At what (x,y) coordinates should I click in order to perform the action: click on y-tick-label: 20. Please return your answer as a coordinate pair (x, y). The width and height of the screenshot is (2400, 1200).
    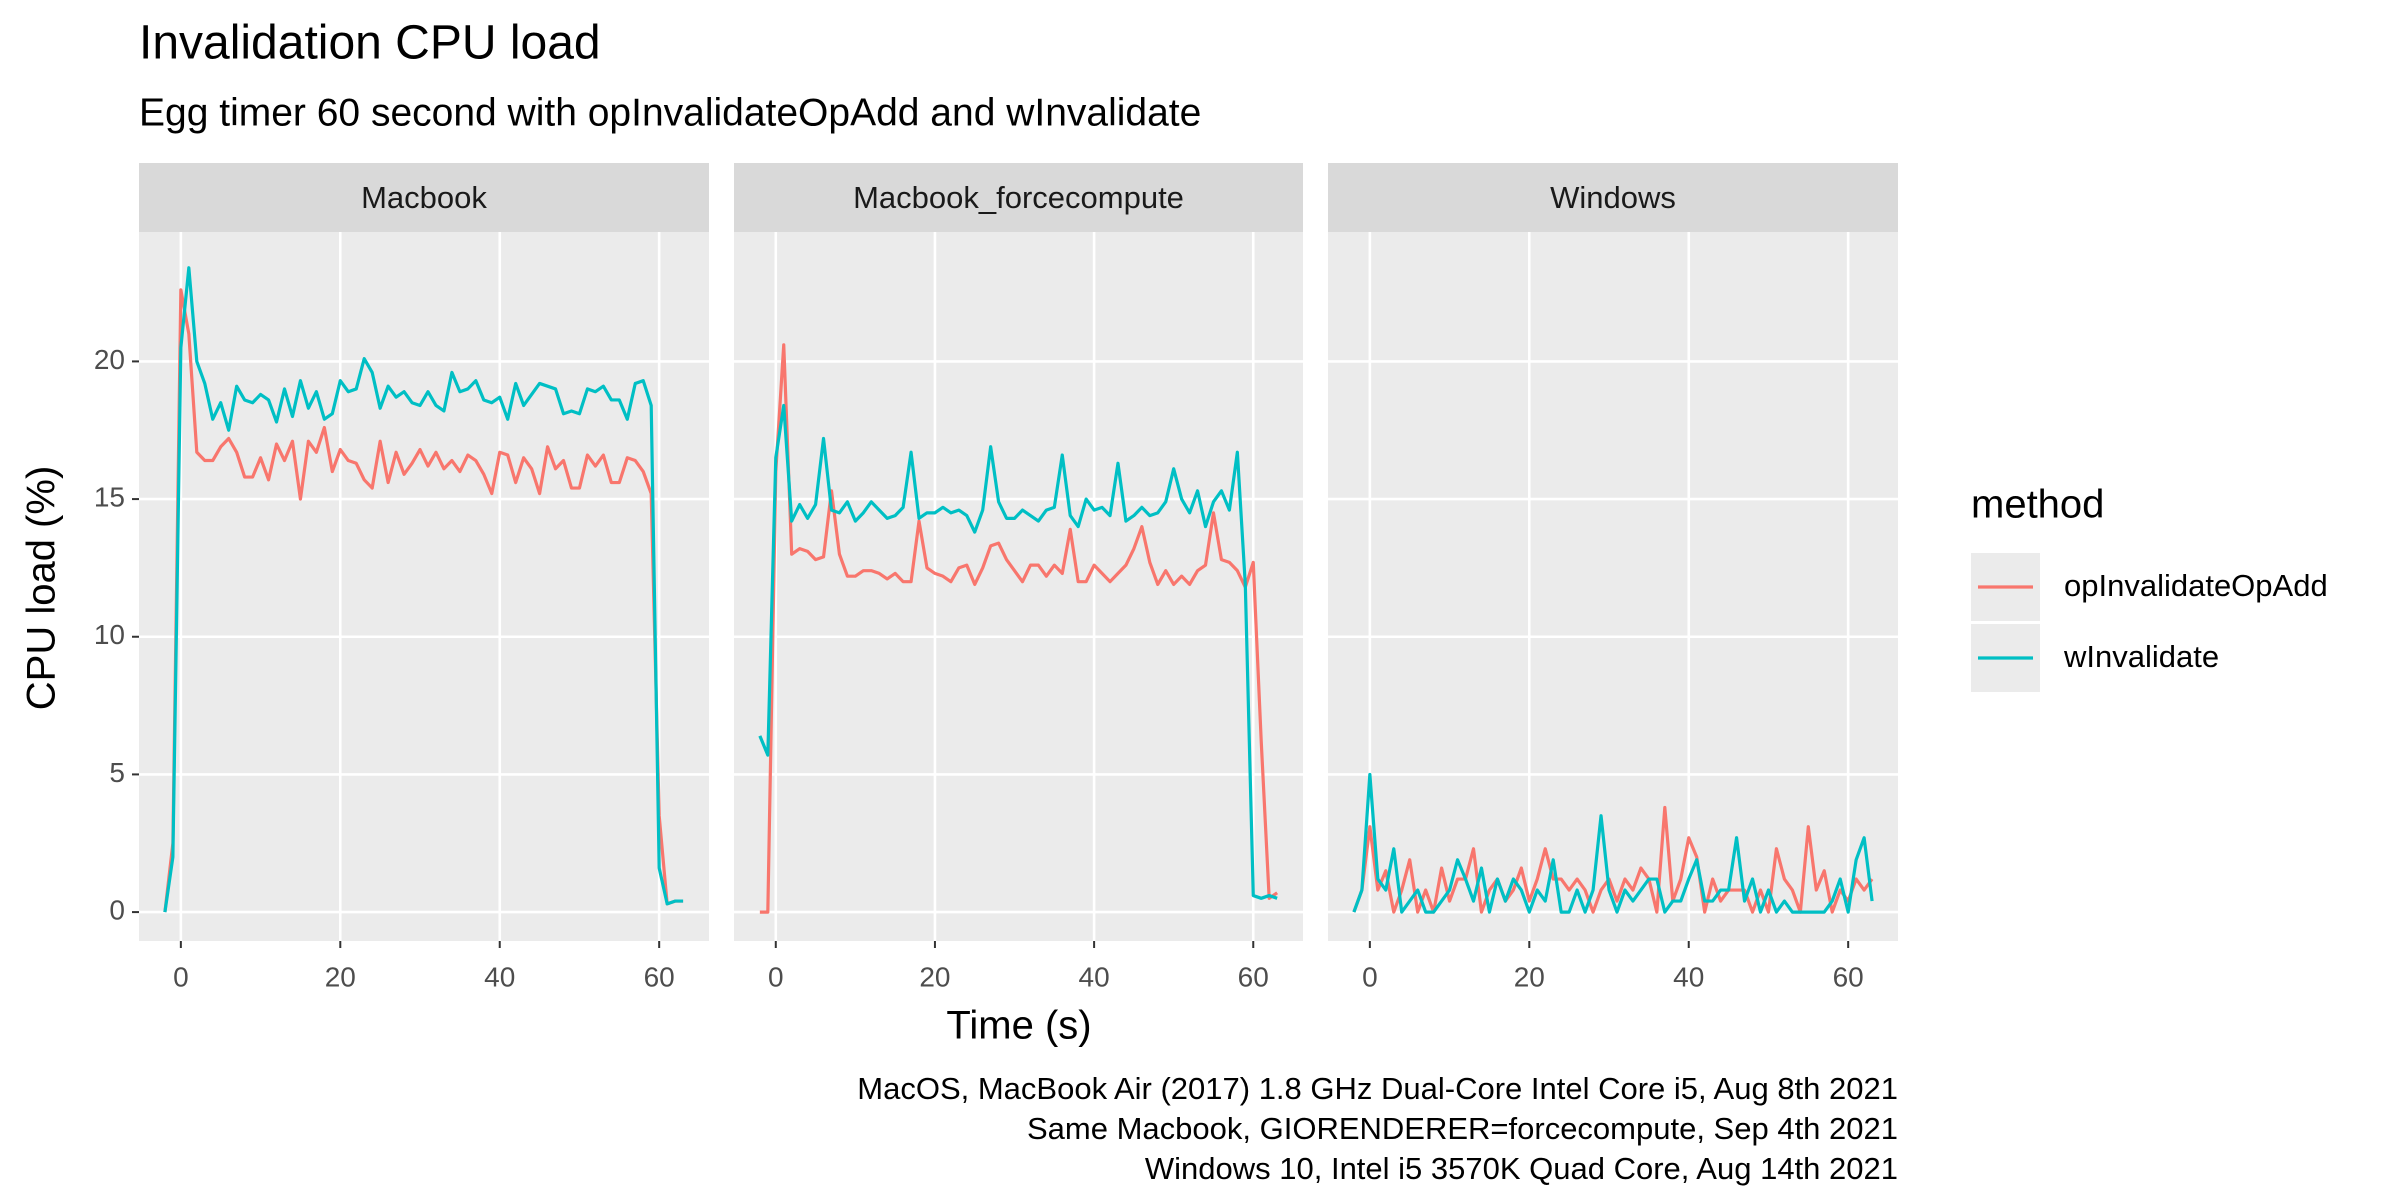
    Looking at the image, I should click on (109, 359).